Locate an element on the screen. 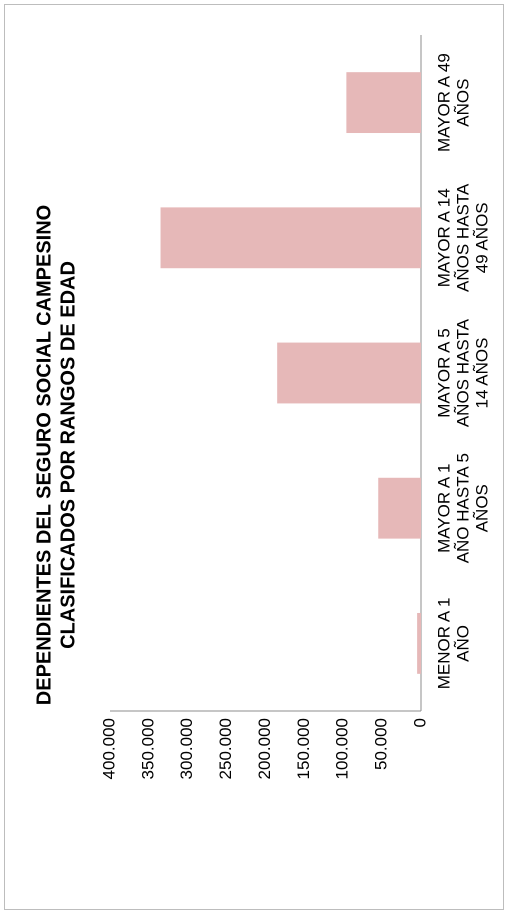 The height and width of the screenshot is (916, 509). category-label: MAYOR A 49 is located at coordinates (443, 102).